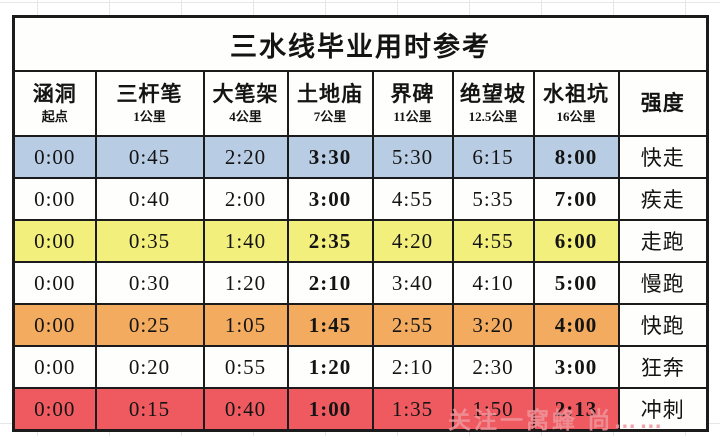 The height and width of the screenshot is (436, 720). Describe the element at coordinates (149, 367) in the screenshot. I see `time-cell: 0:20` at that location.